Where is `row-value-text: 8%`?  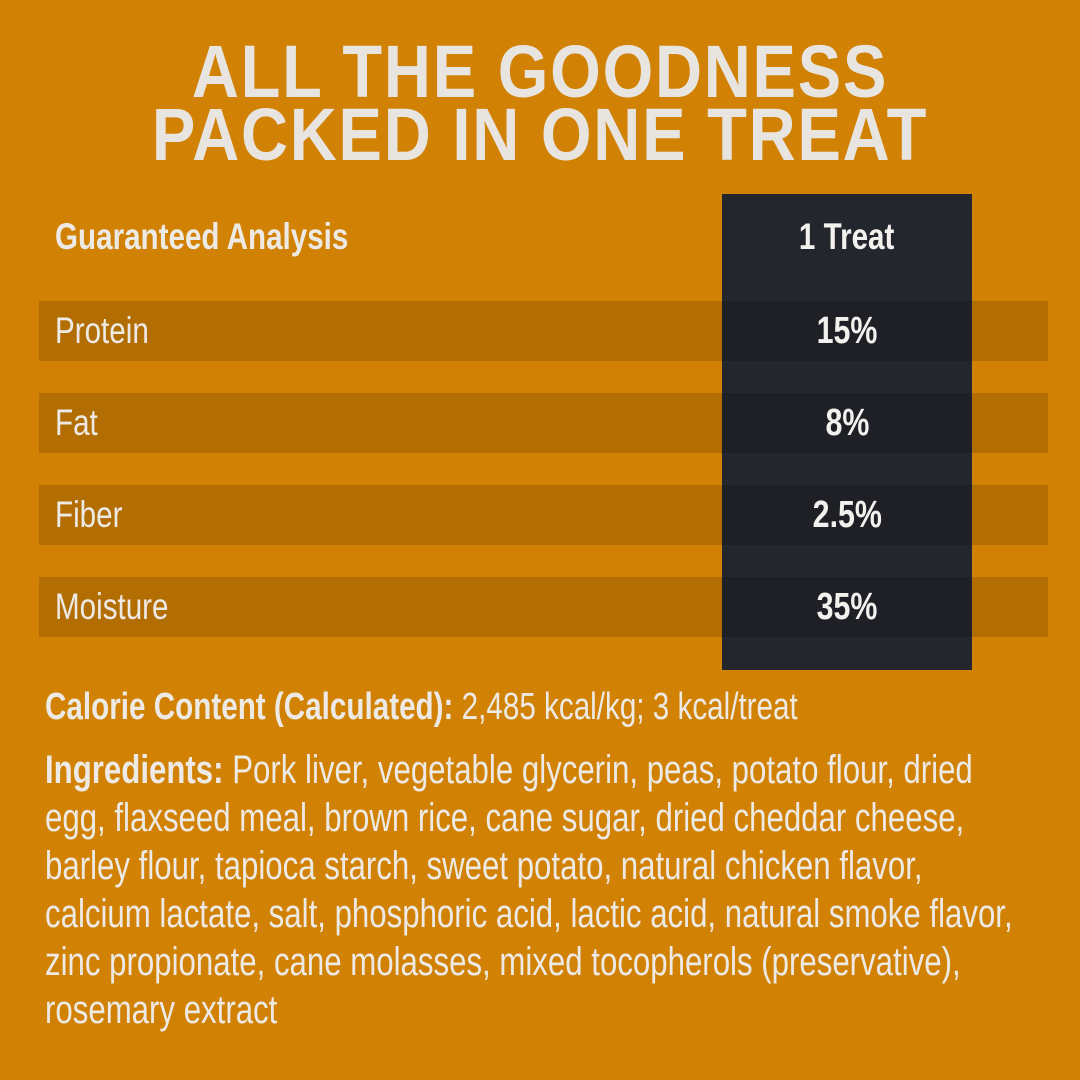
row-value-text: 8% is located at coordinates (847, 423).